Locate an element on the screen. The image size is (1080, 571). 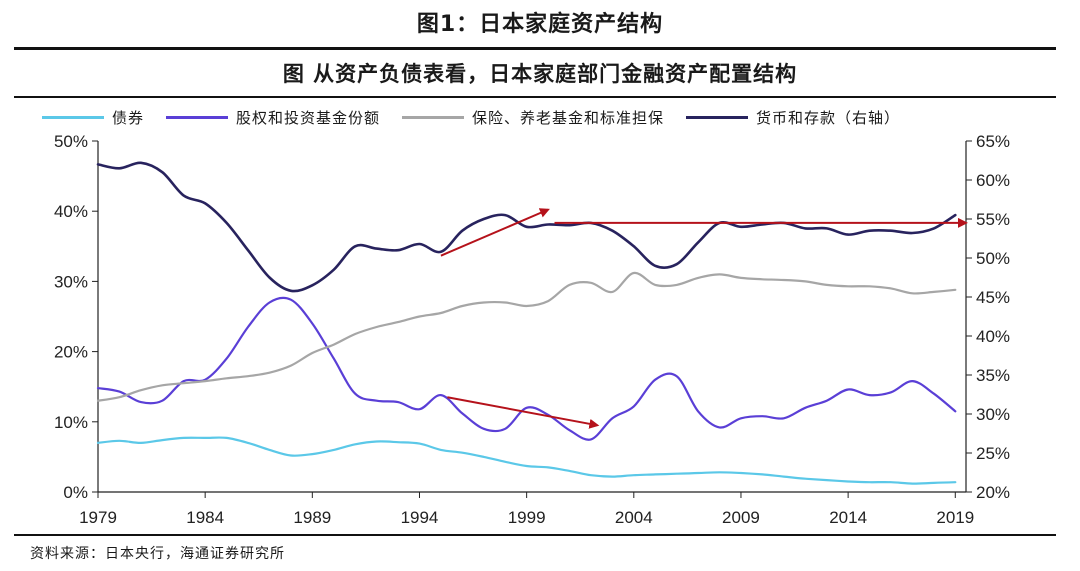
legend-item-insurance: 保险、养老基金和标准担保 is located at coordinates (533, 117).